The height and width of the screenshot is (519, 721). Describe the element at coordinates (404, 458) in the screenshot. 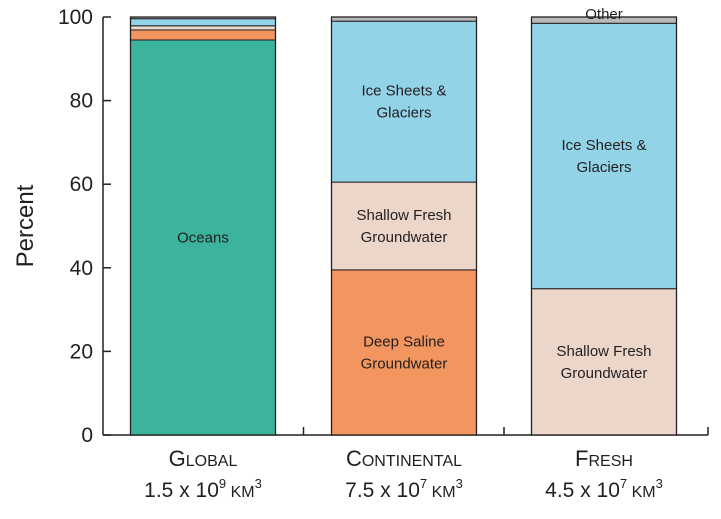

I see `category-name: CONTINENTAL` at that location.